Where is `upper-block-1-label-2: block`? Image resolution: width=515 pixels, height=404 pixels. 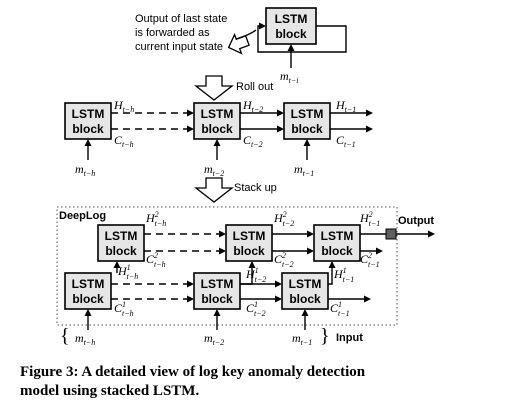 upper-block-1-label-2: block is located at coordinates (121, 251).